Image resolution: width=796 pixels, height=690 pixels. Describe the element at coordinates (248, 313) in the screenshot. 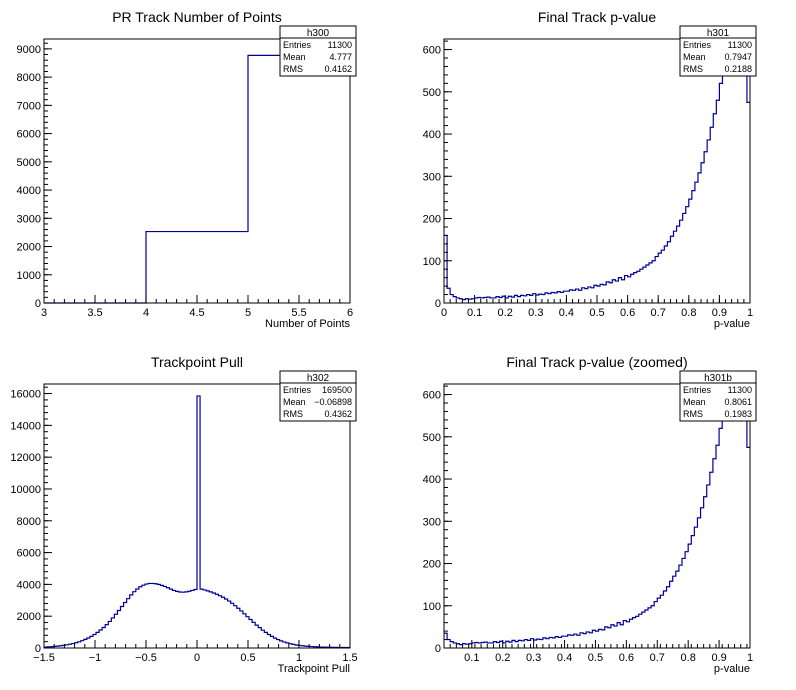

I see `x-tick-label: 5` at that location.